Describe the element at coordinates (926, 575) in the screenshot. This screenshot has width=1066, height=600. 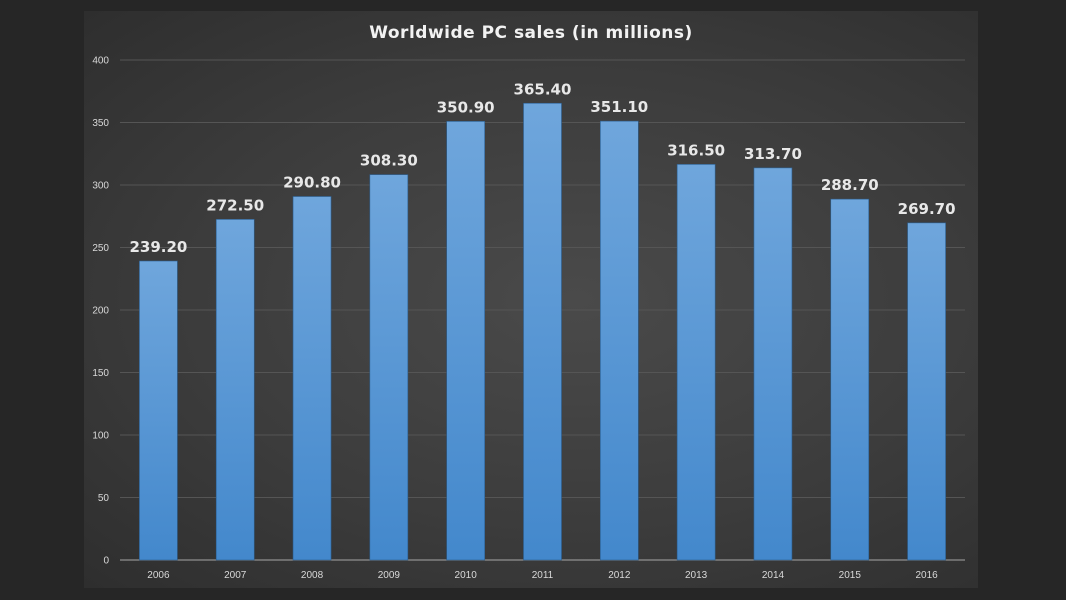
I see `x-tick-label: 2016` at that location.